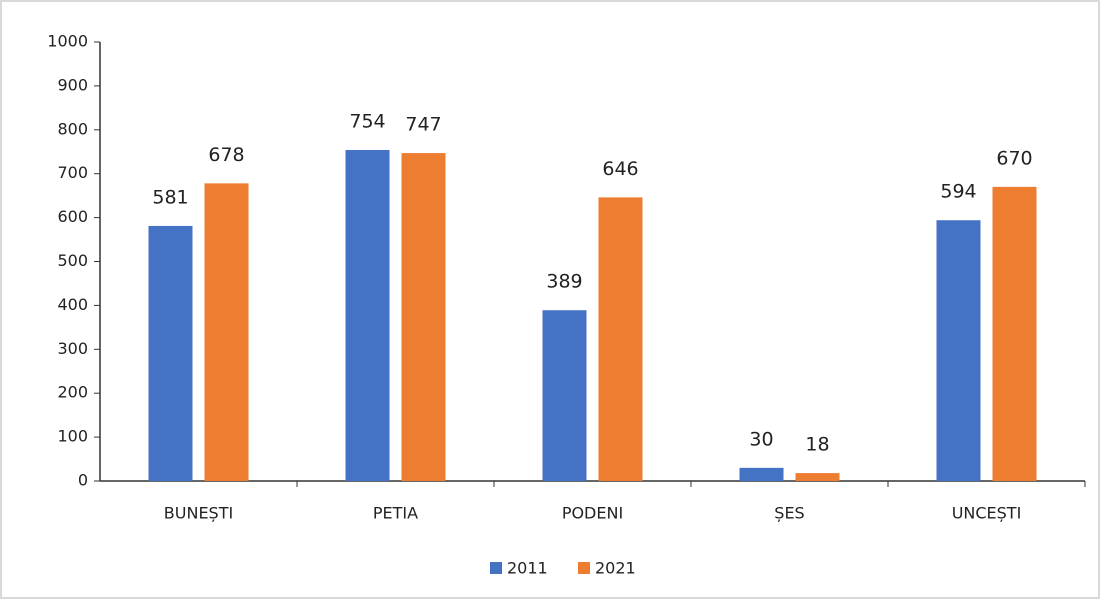 This screenshot has width=1100, height=599. What do you see at coordinates (72, 304) in the screenshot?
I see `y-tick-label: 400` at bounding box center [72, 304].